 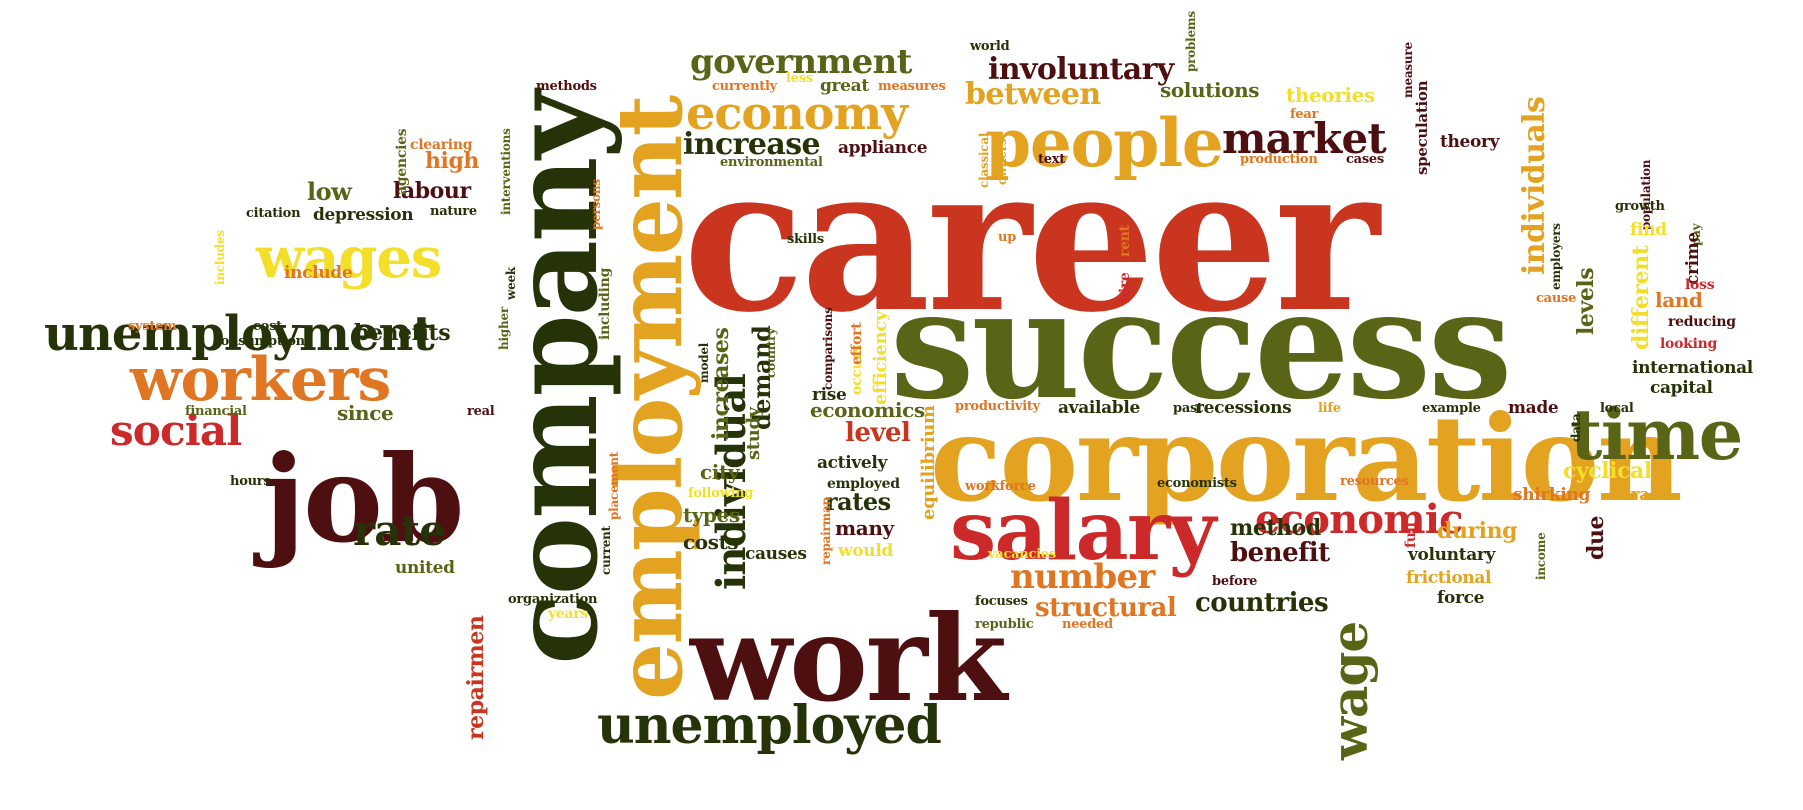 I want to click on word-less: less, so click(x=799, y=78).